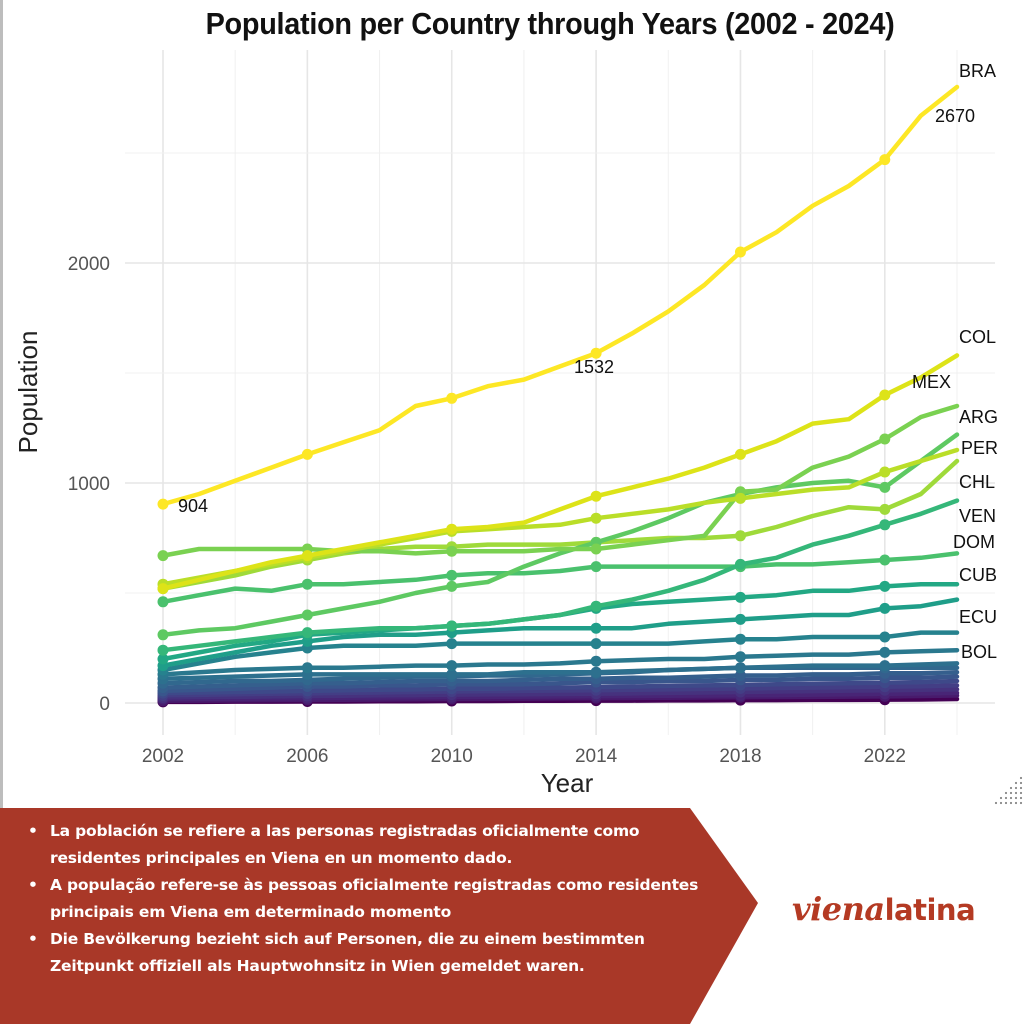 This screenshot has height=1024, width=1024. What do you see at coordinates (977, 71) in the screenshot?
I see `series-label-bra: BRA` at bounding box center [977, 71].